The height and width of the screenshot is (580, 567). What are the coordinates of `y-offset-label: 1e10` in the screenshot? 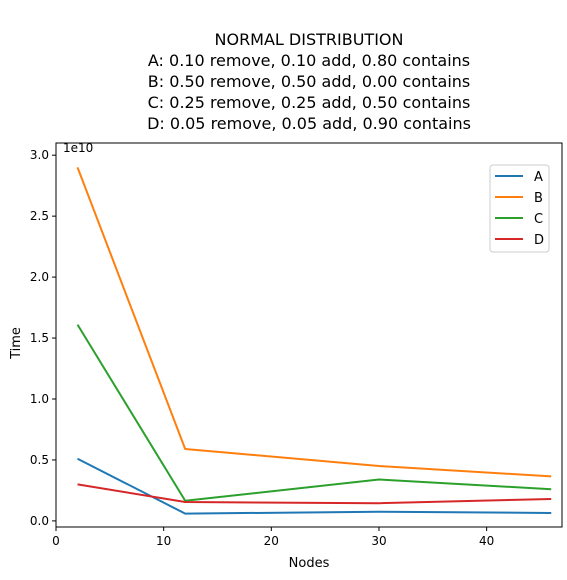 It's located at (78, 148).